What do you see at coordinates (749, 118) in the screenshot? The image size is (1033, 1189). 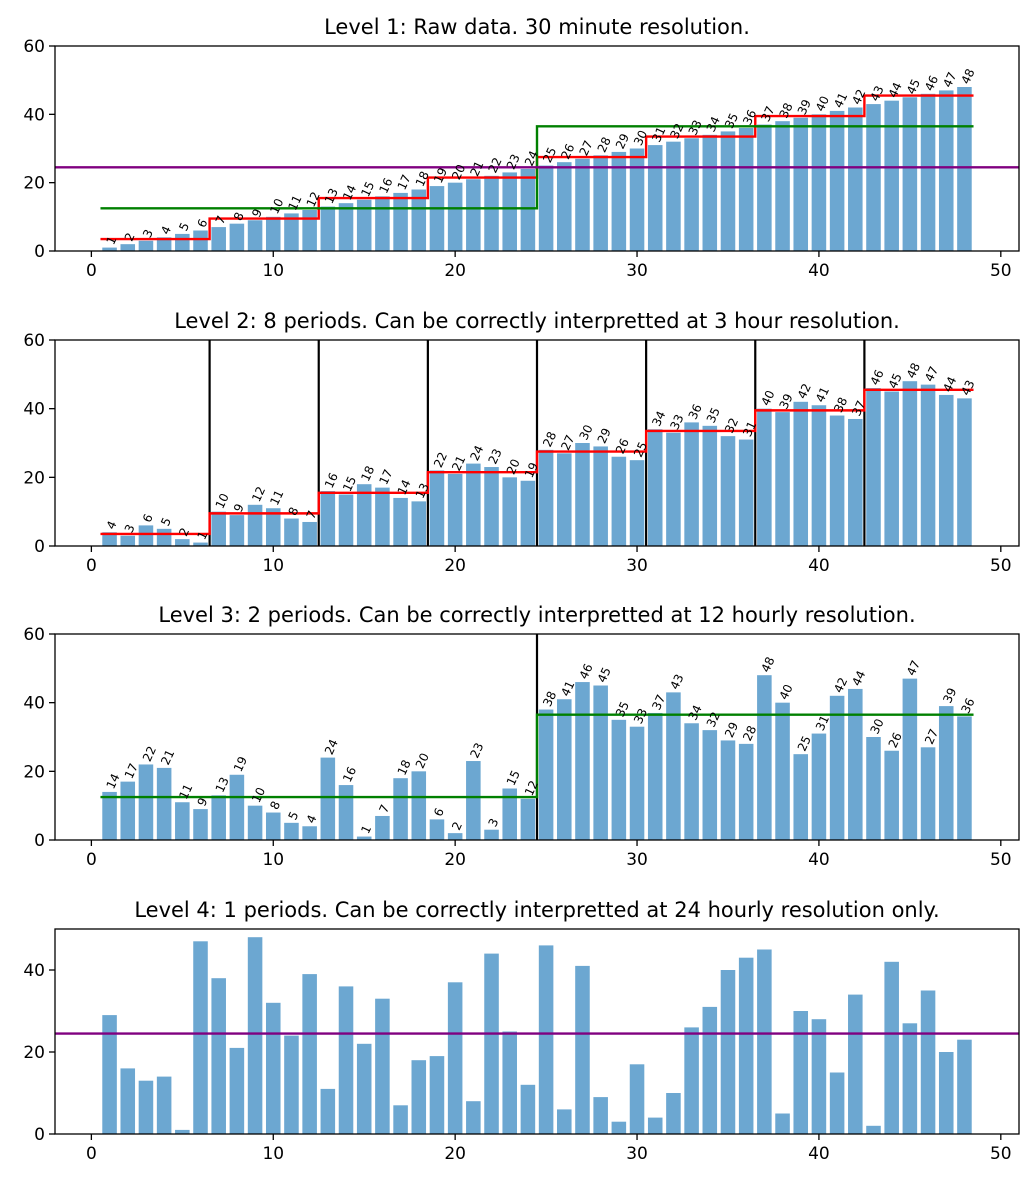 I see `bar-value-label: 36` at bounding box center [749, 118].